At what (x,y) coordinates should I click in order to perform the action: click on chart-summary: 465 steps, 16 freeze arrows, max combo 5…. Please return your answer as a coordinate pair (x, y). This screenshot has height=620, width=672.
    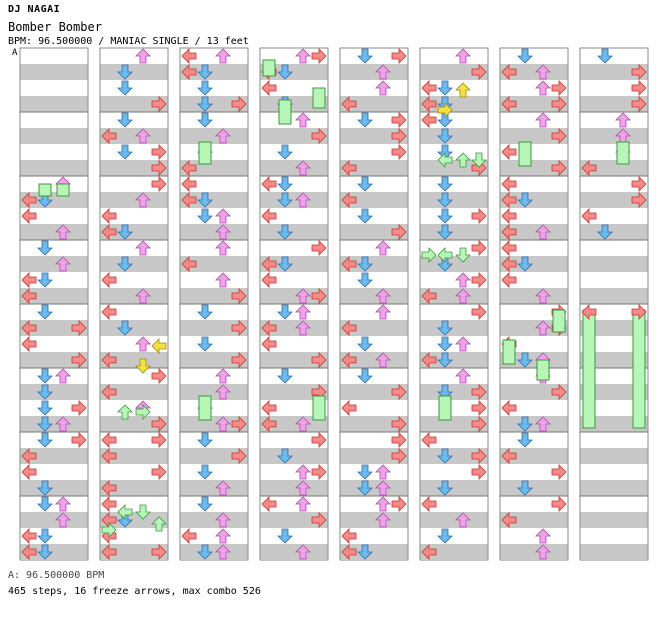
    Looking at the image, I should click on (134, 591).